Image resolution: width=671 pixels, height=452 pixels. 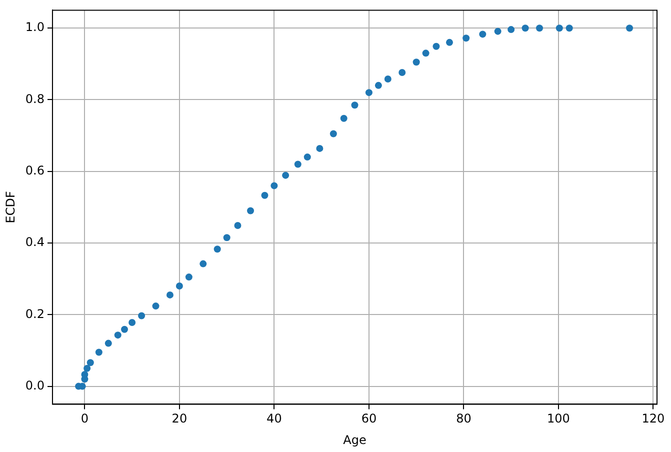 I want to click on y-tick-label: 0.0, so click(x=34, y=385).